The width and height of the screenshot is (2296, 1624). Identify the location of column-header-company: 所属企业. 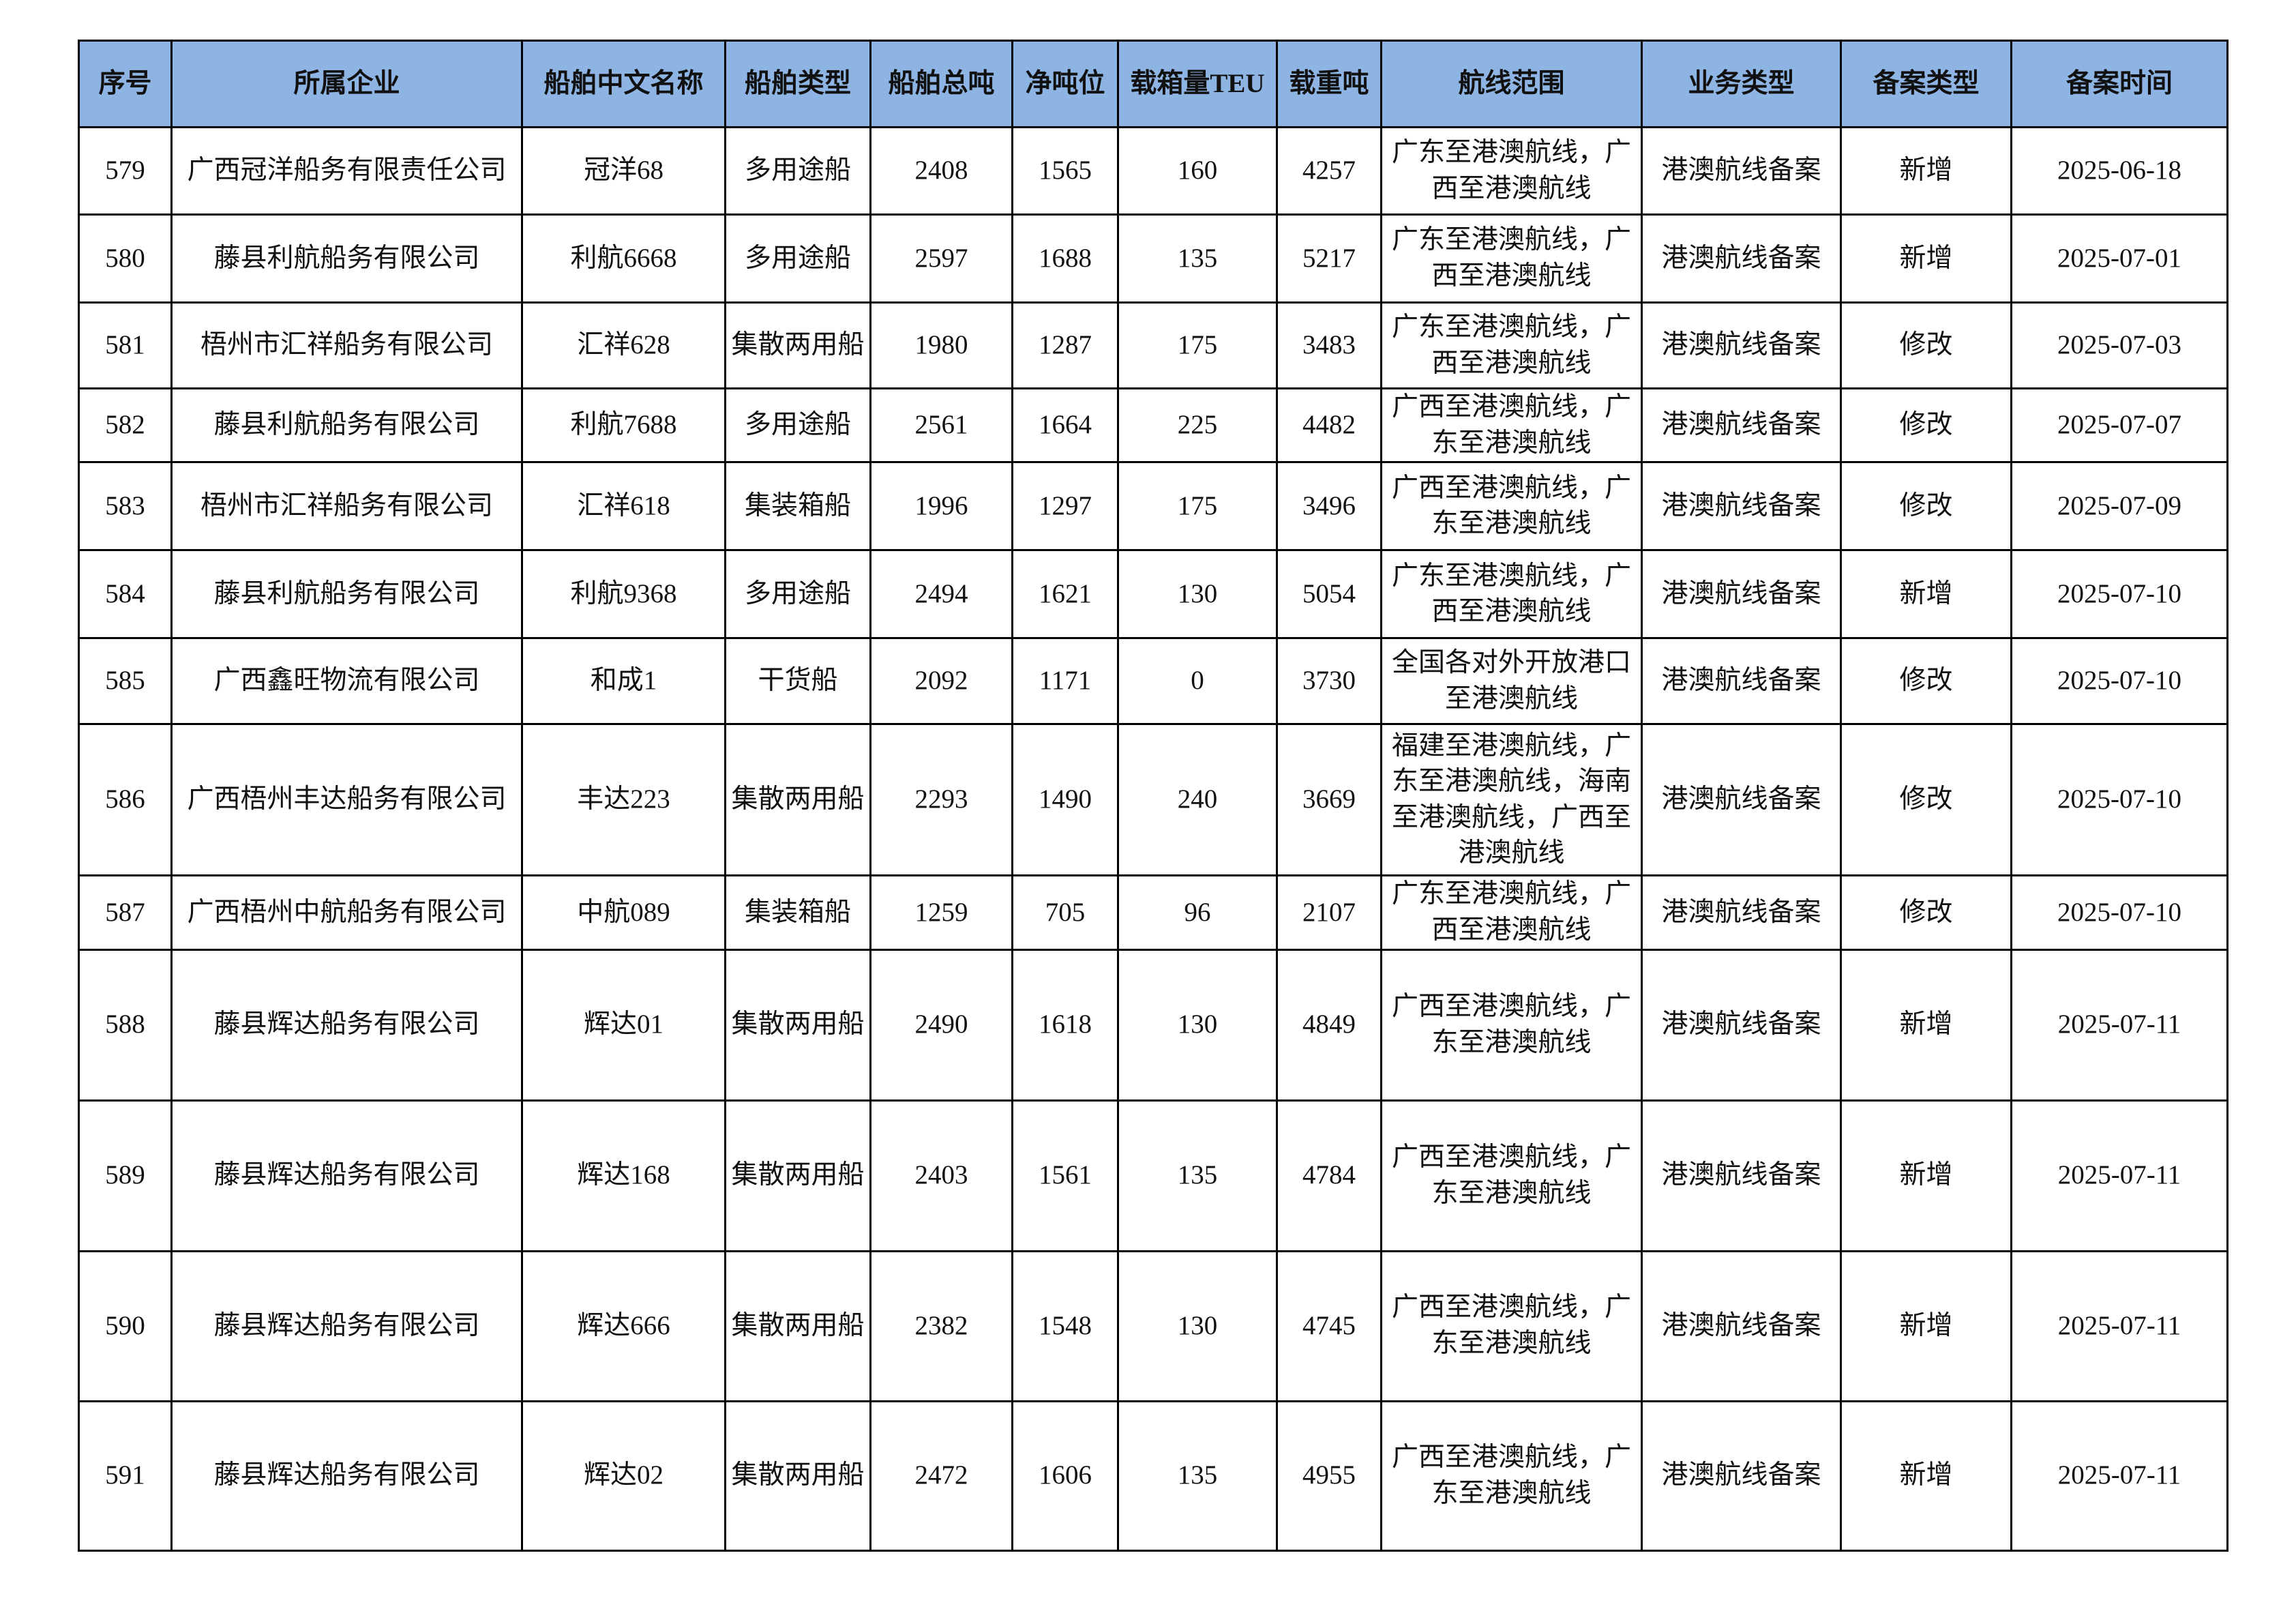
(347, 84).